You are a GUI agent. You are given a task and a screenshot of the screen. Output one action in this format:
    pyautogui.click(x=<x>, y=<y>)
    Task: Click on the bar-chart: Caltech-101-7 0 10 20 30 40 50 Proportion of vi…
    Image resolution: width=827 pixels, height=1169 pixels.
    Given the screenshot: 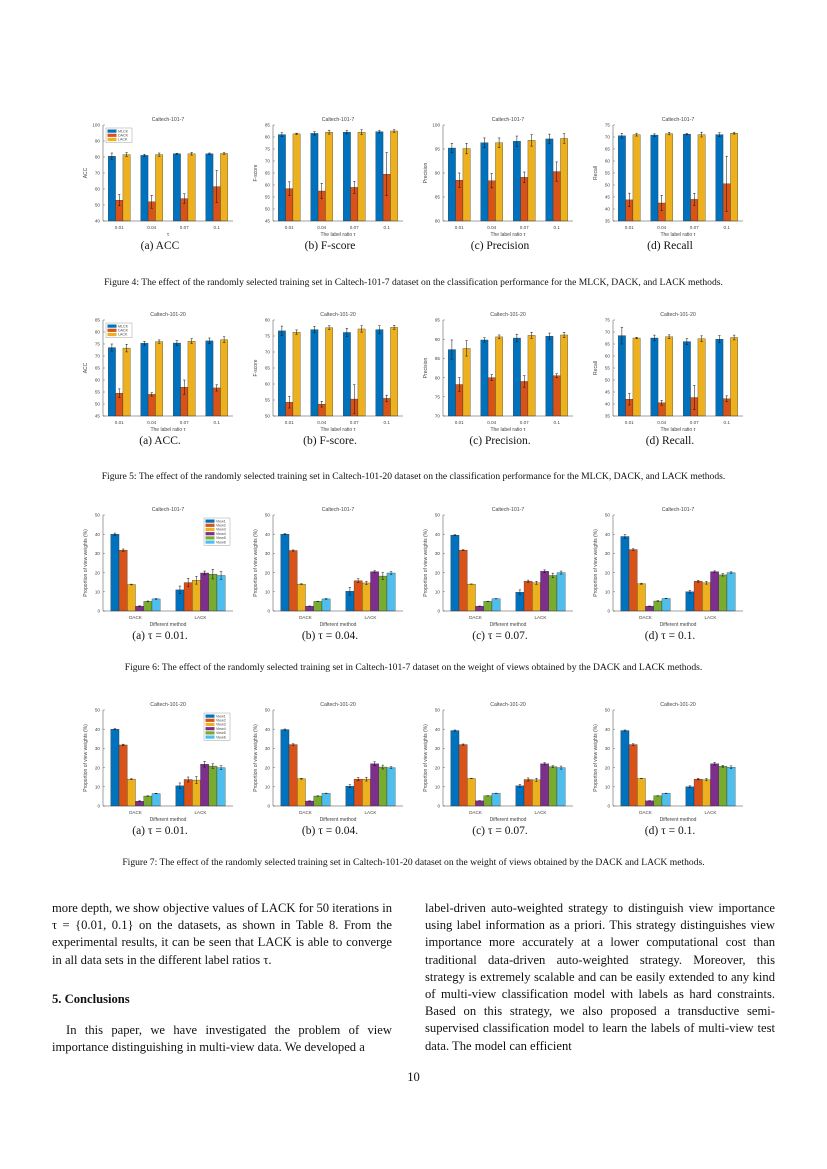 What is the action you would take?
    pyautogui.click(x=158, y=567)
    